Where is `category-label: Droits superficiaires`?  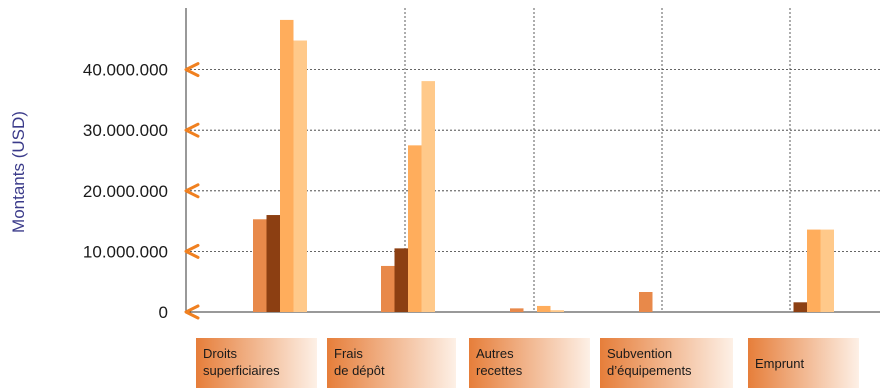
category-label: Droits superficiaires is located at coordinates (256, 363).